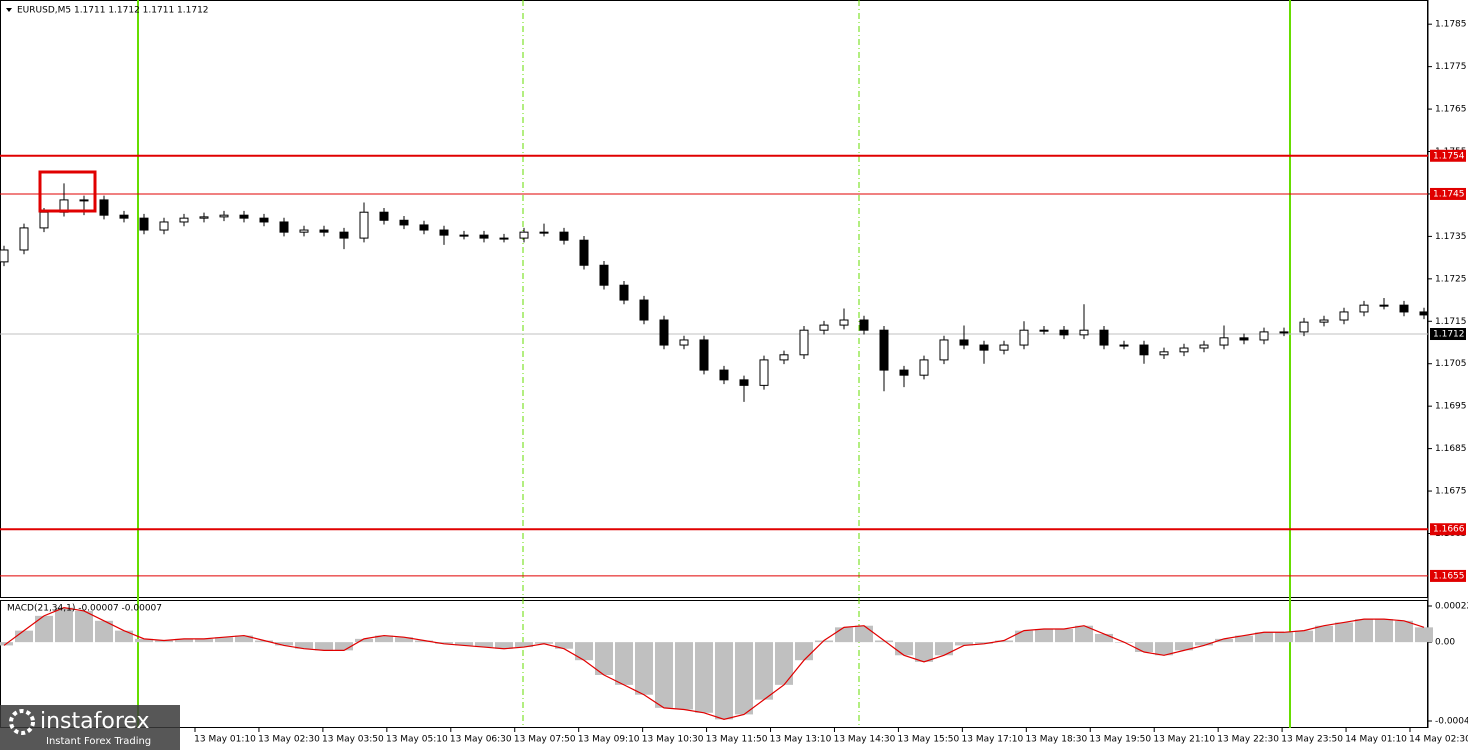  I want to click on x-tick-label: 13 May 15:50, so click(929, 740).